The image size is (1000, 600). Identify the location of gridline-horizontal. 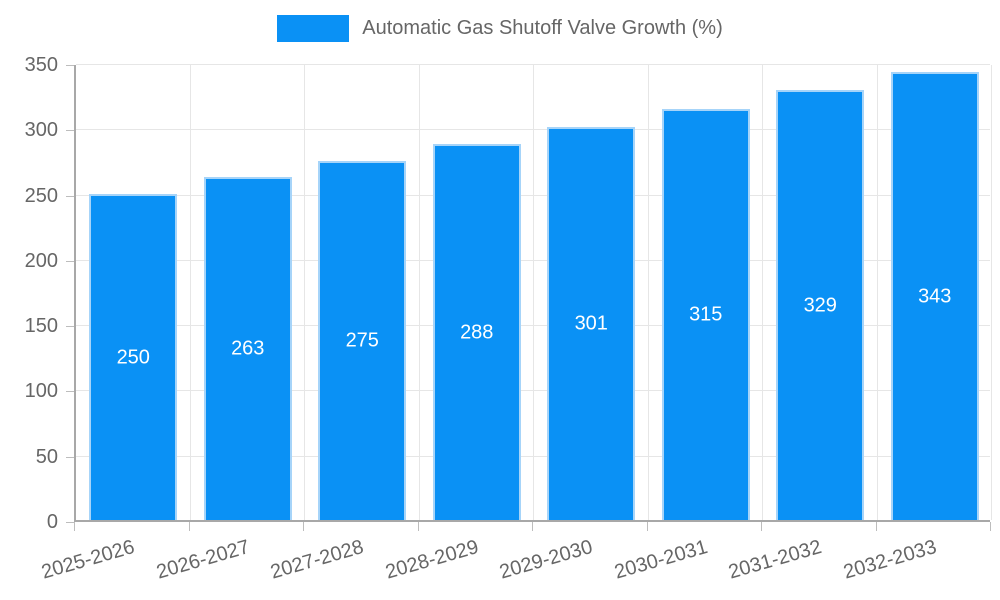
(533, 64).